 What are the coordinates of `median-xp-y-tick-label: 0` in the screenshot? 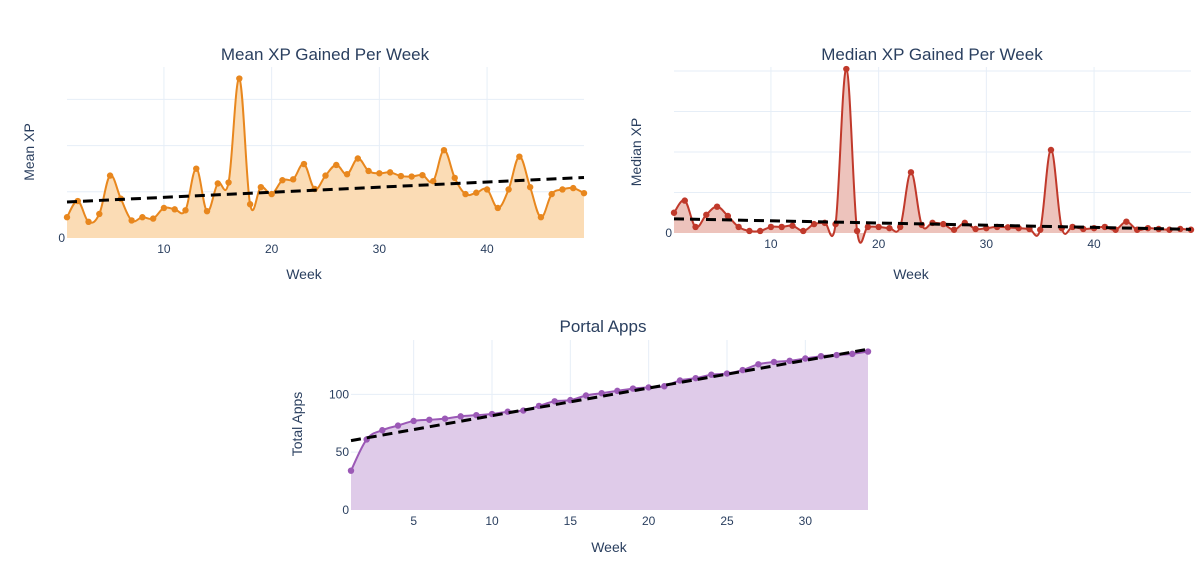 It's located at (668, 233).